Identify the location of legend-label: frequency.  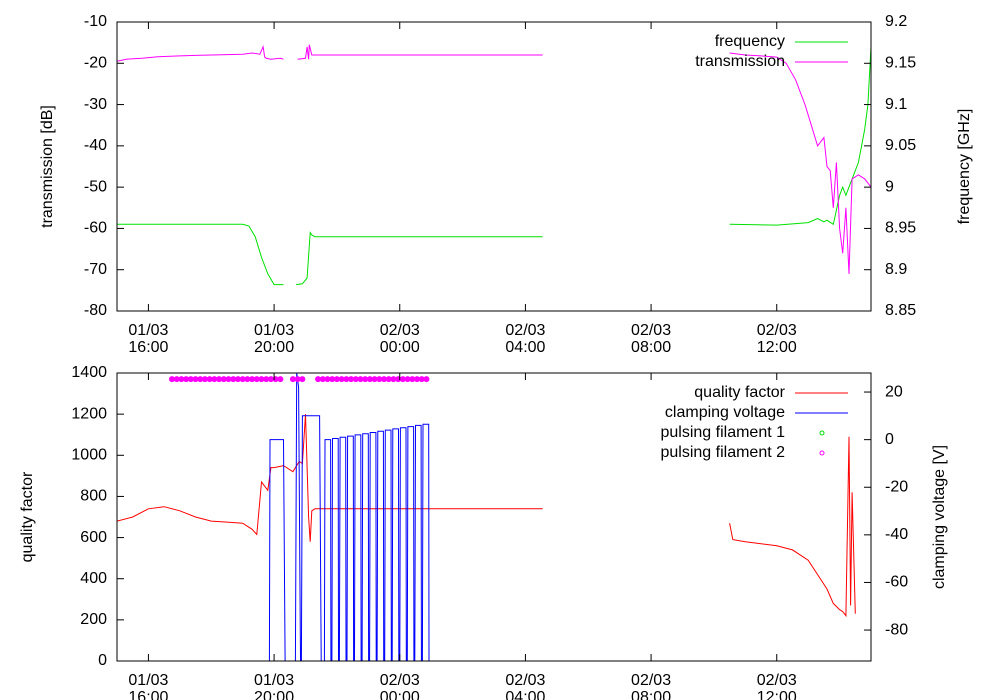
(750, 41).